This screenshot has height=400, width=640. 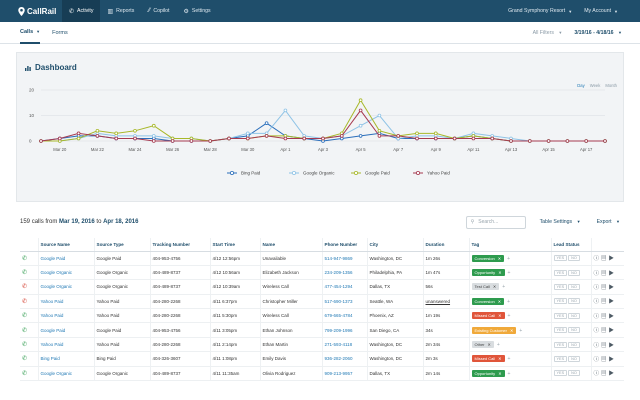 What do you see at coordinates (338, 287) in the screenshot?
I see `phone-number-link: 477-454-1294` at bounding box center [338, 287].